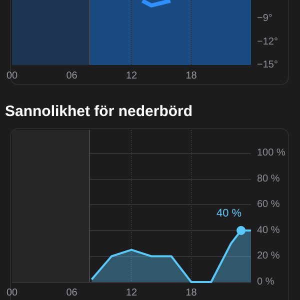  What do you see at coordinates (268, 178) in the screenshot?
I see `y-tick-label: 80 %` at bounding box center [268, 178].